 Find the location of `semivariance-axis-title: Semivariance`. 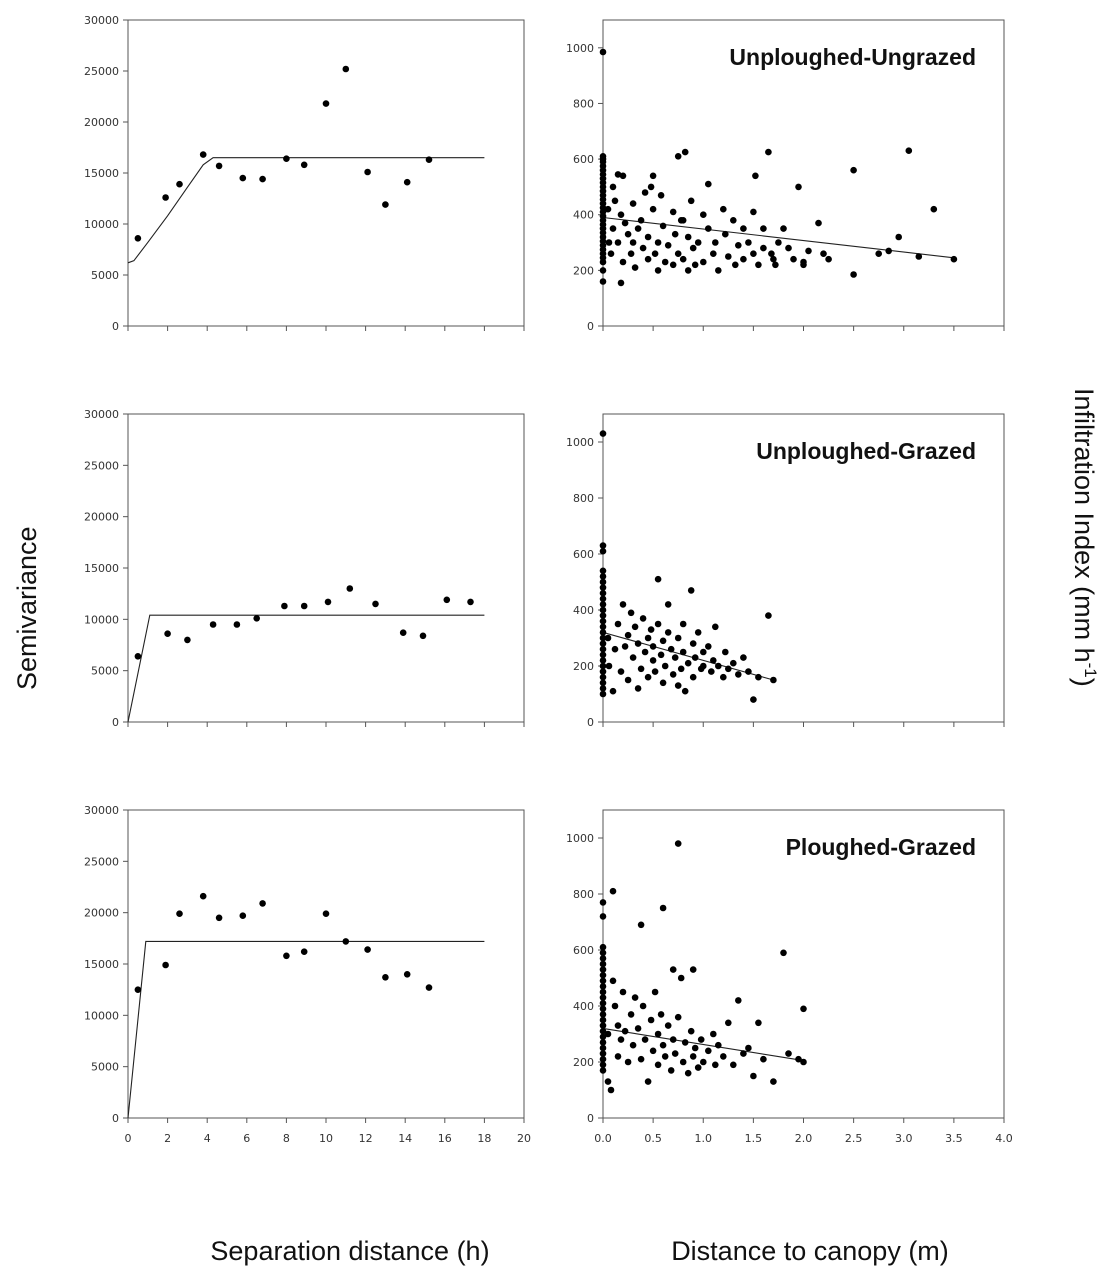

semivariance-axis-title: Semivariance is located at coordinates (27, 608).